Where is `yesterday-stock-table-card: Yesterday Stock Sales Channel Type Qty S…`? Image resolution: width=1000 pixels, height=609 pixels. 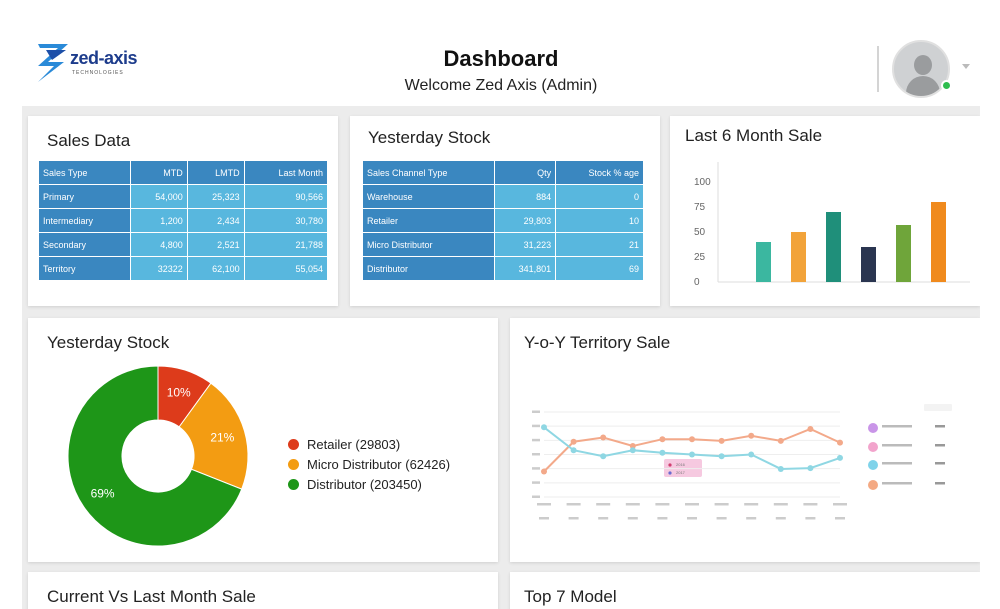 yesterday-stock-table-card: Yesterday Stock Sales Channel Type Qty S… is located at coordinates (505, 211).